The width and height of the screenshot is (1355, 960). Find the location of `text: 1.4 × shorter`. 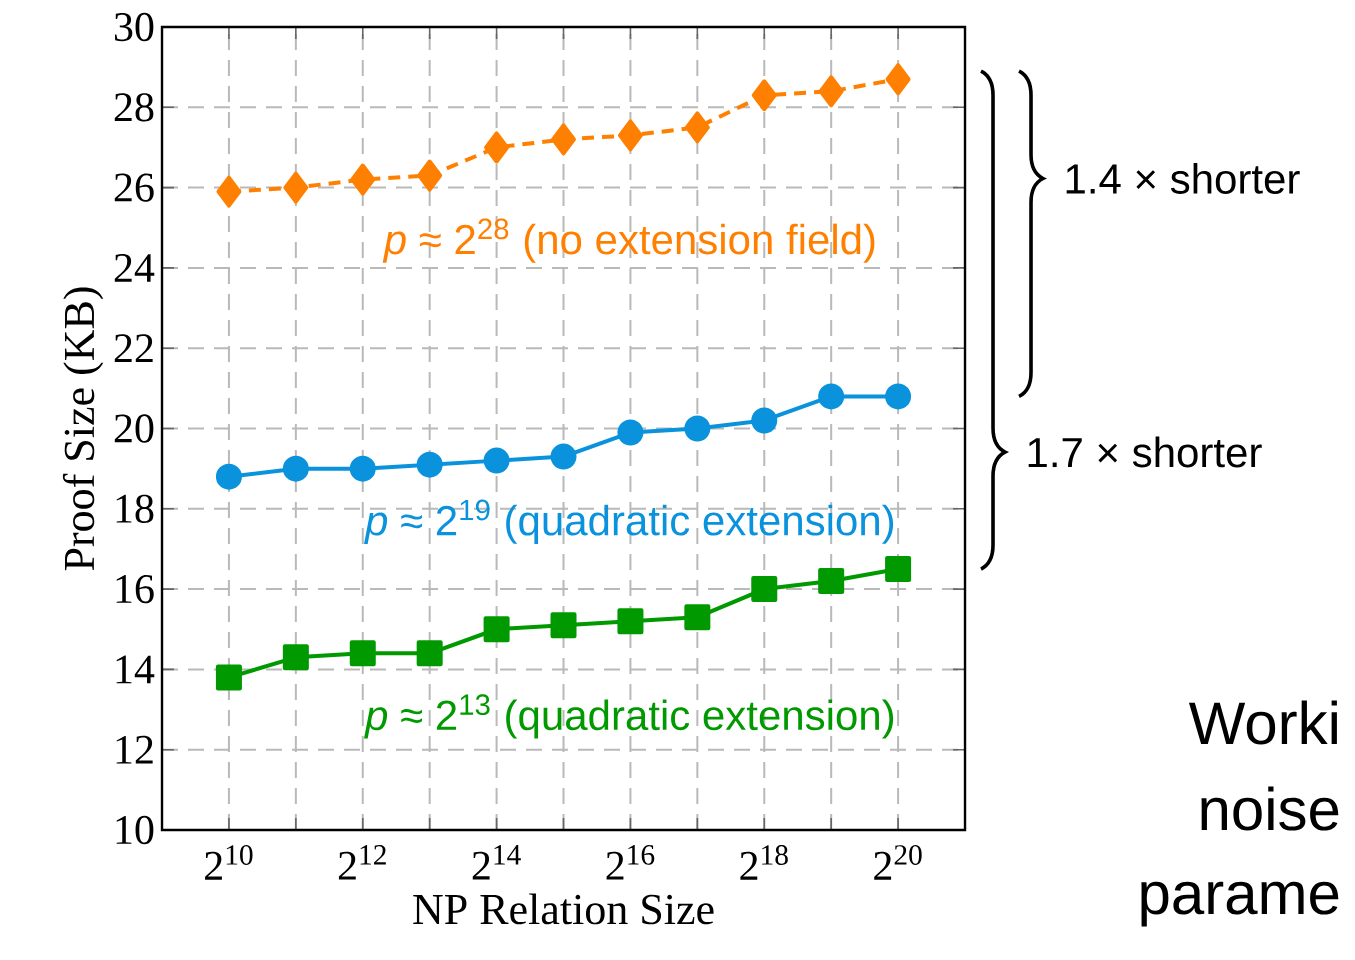

text: 1.4 × shorter is located at coordinates (1183, 178).